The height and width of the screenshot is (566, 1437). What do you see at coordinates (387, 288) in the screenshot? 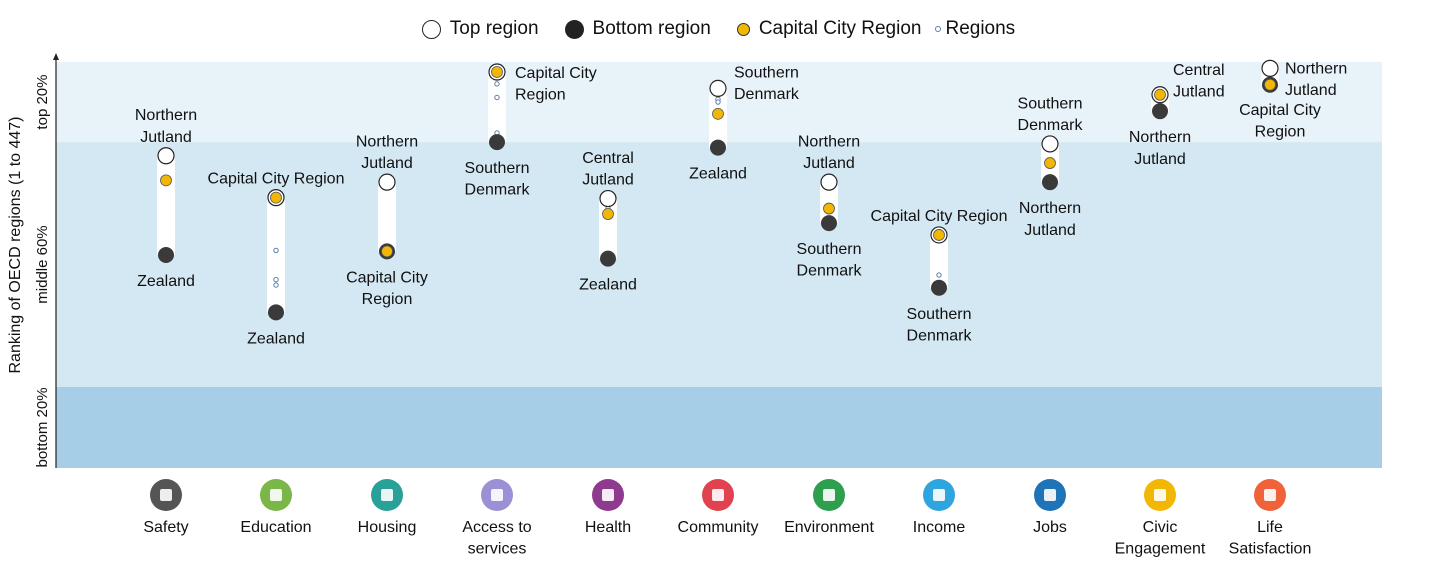
I see `bottom-region-label: Capital City Region` at bounding box center [387, 288].